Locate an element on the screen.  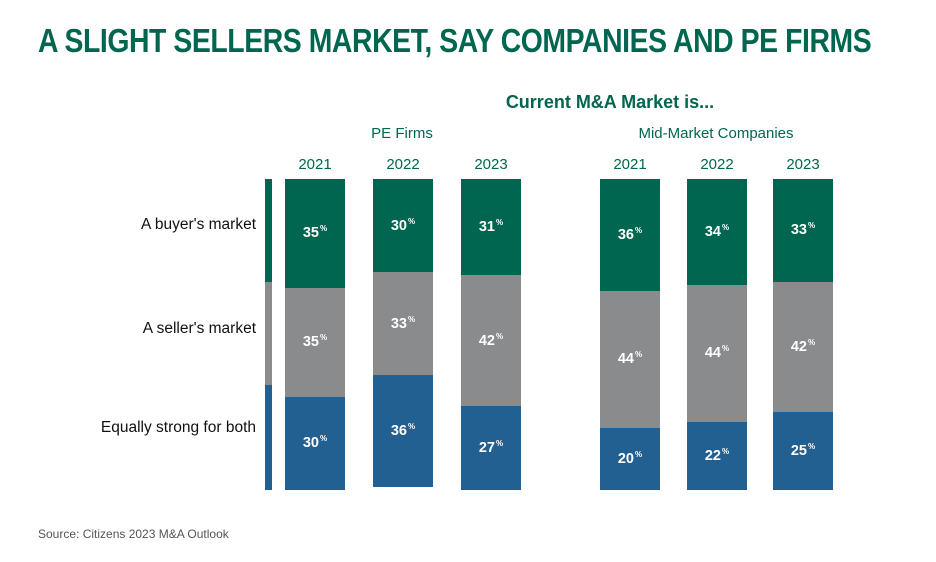
source-note: Source: Citizens 2023 M&A Outlook is located at coordinates (133, 534).